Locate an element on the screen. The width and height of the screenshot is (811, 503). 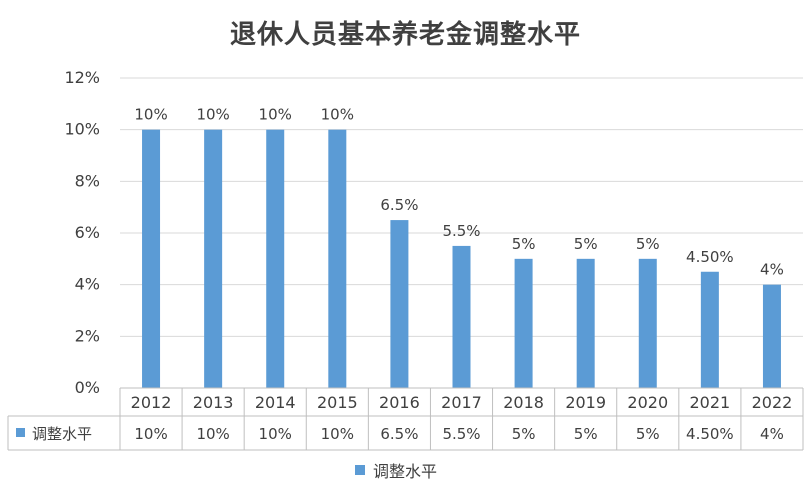
x-tick-label: 2022 is located at coordinates (772, 402).